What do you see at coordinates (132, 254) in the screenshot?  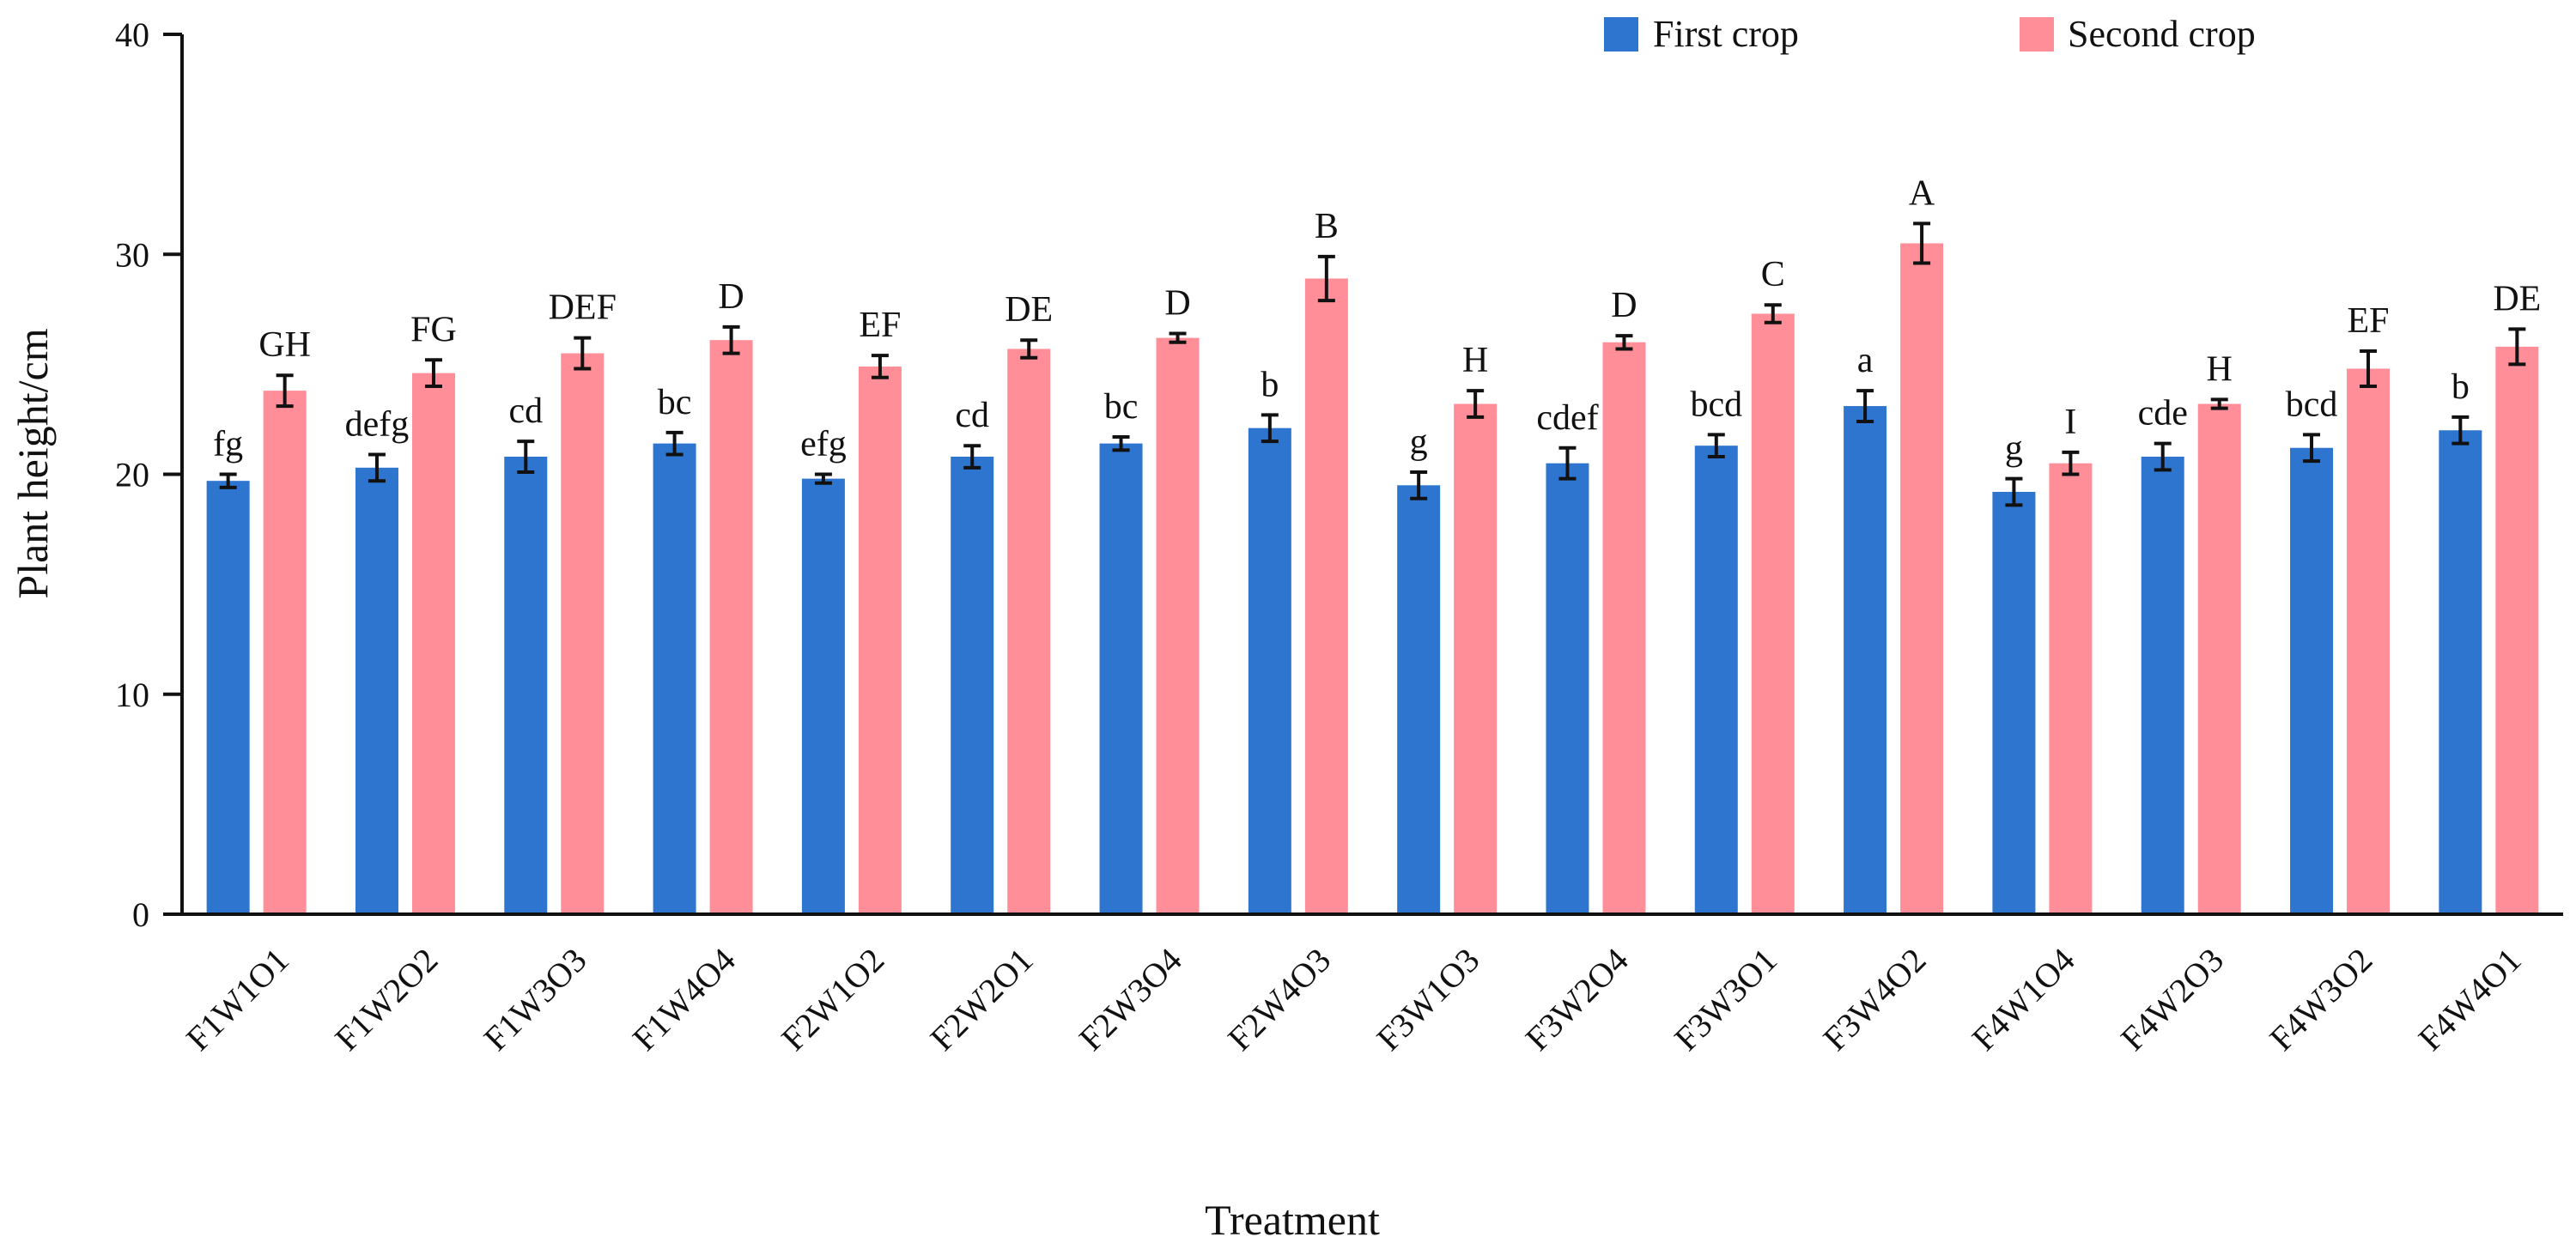 I see `y-tick-label: 30` at bounding box center [132, 254].